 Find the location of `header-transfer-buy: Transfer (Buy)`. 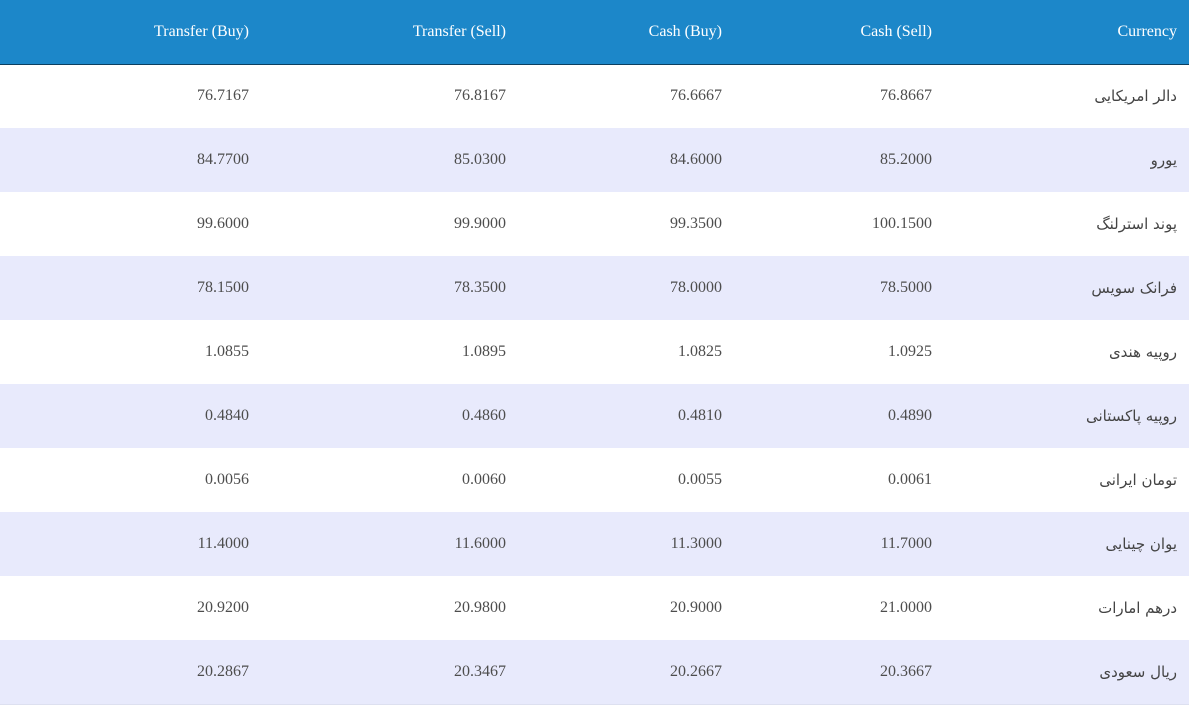

header-transfer-buy: Transfer (Buy) is located at coordinates (124, 32).